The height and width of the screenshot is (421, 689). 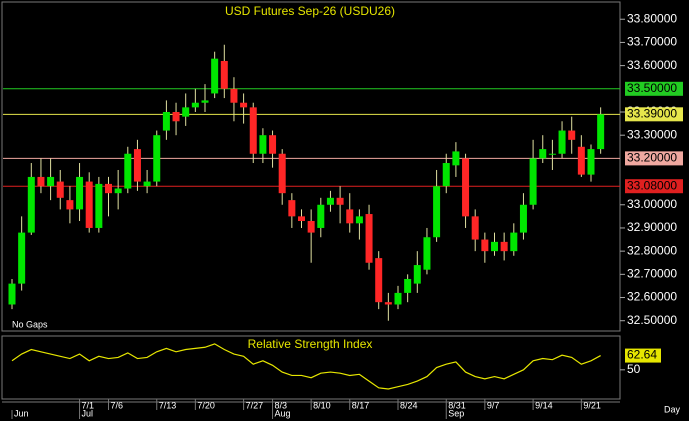 I want to click on rsi-line, so click(x=306, y=366).